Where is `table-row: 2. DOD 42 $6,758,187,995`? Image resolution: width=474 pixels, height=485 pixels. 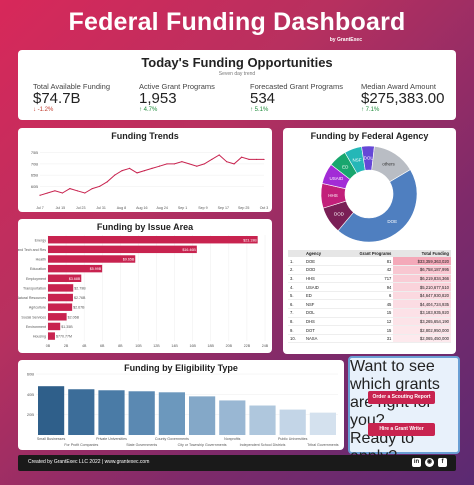 table-row: 2. DOD 42 $6,758,187,995 is located at coordinates (369, 270).